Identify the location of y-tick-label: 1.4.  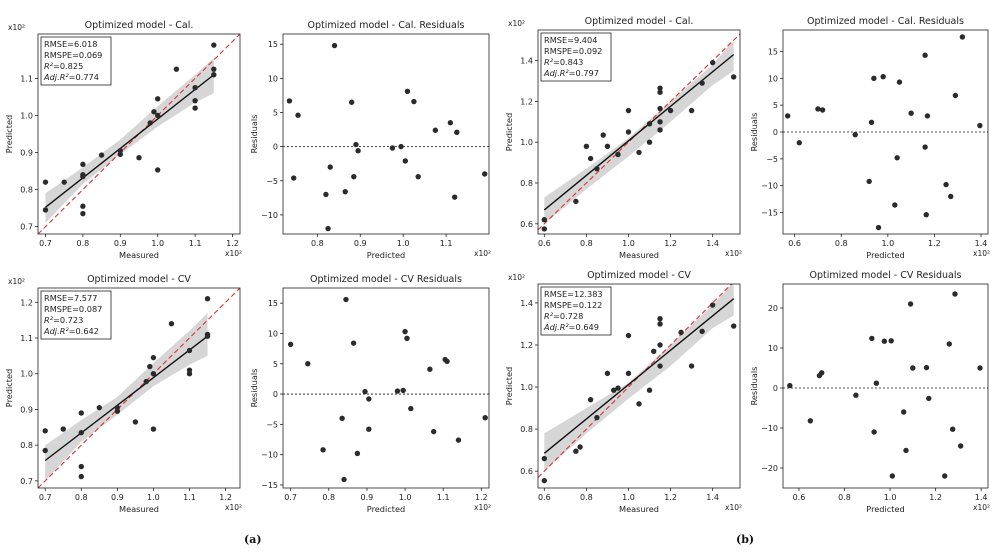
(526, 61).